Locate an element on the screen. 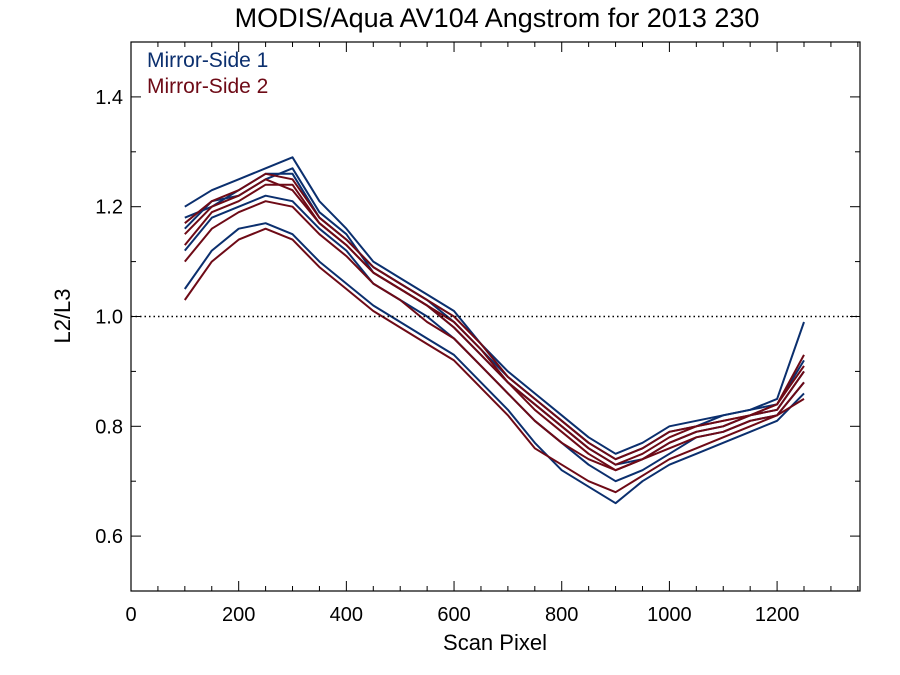 Image resolution: width=900 pixels, height=675 pixels. y-tick-label: 0.8 is located at coordinates (109, 427).